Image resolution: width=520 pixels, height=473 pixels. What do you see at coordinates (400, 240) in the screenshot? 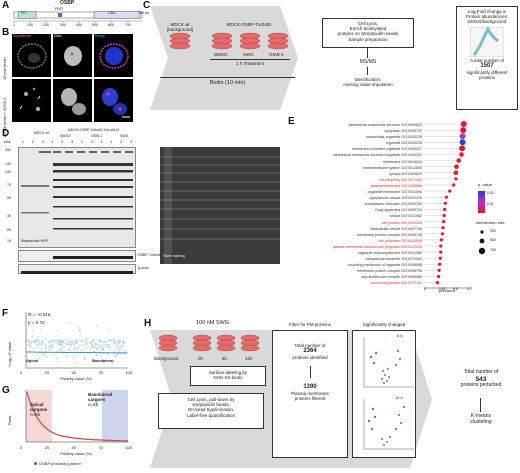
I see `go-term-label: cell projection GO:0042995` at bounding box center [400, 240].